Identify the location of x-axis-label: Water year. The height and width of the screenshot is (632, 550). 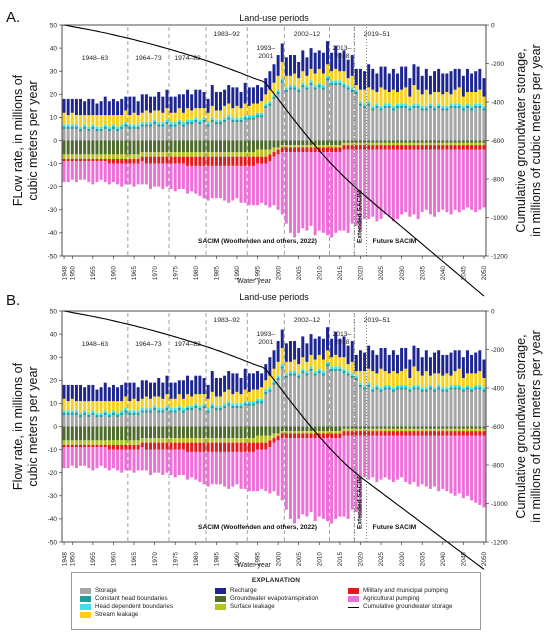
(254, 281).